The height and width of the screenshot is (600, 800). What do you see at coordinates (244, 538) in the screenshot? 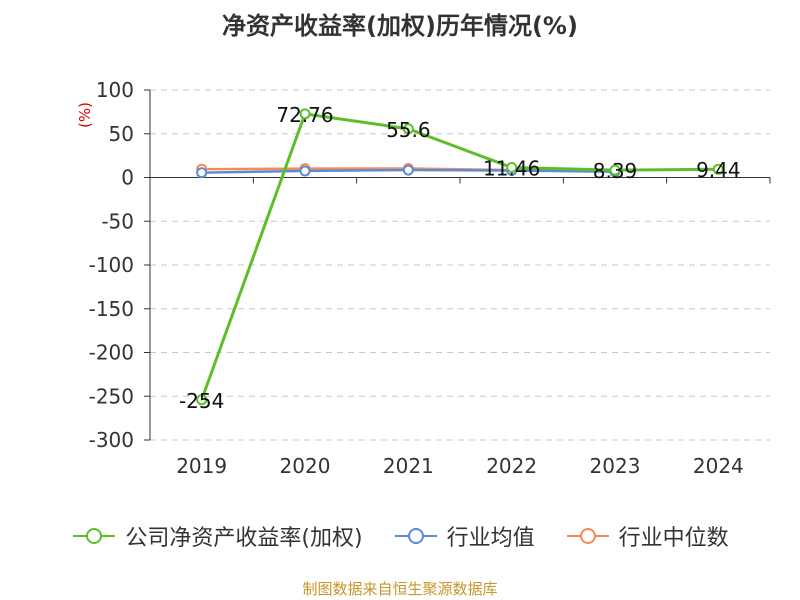
I see `legend-label-company-roe: 公司净资产收益率(加权)` at bounding box center [244, 538].